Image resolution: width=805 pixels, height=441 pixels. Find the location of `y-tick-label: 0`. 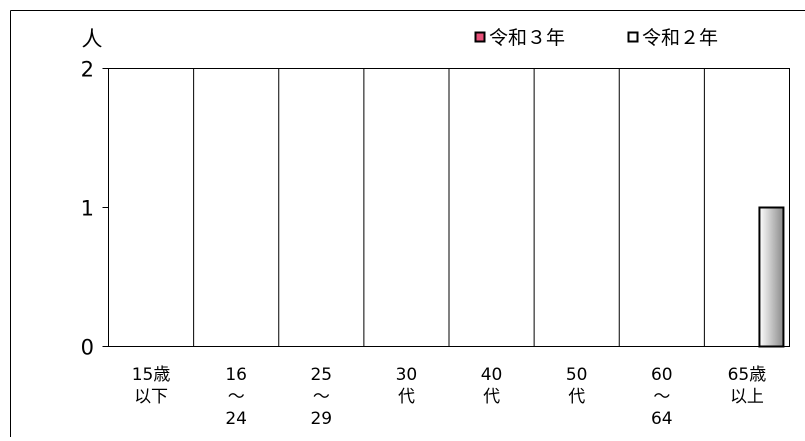

y-tick-label: 0 is located at coordinates (87, 348).